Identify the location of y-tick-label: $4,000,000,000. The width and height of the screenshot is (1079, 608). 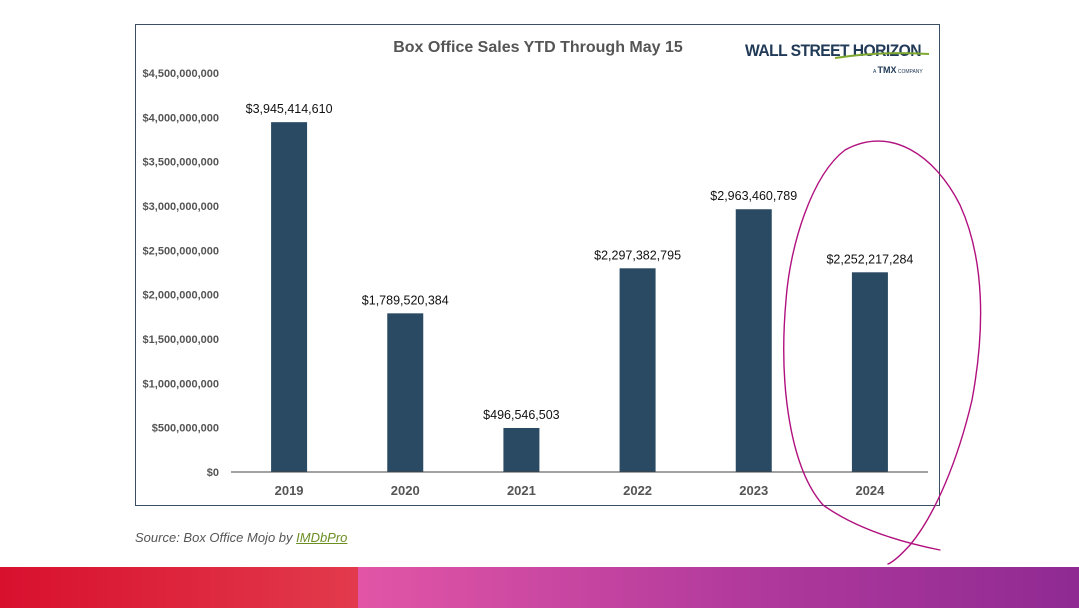
(181, 118).